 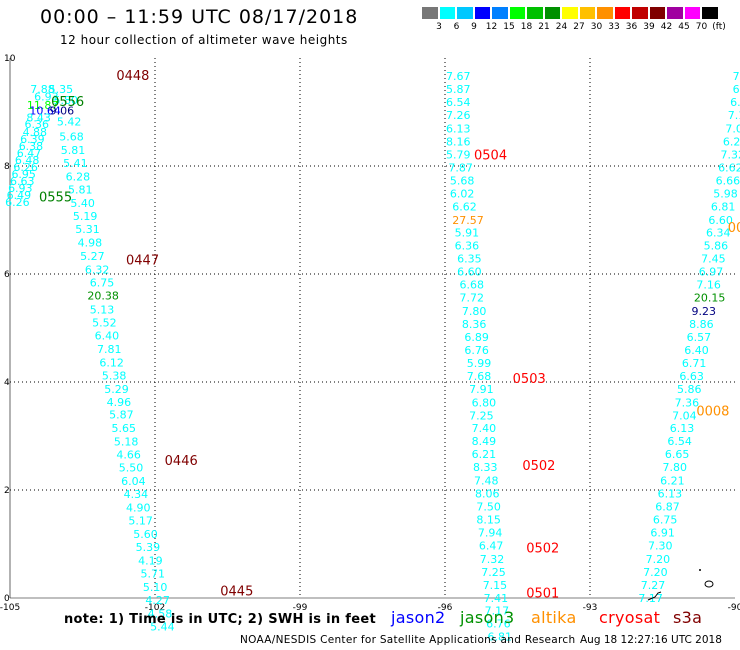 I want to click on wave-height-value: 20.38, so click(x=103, y=295).